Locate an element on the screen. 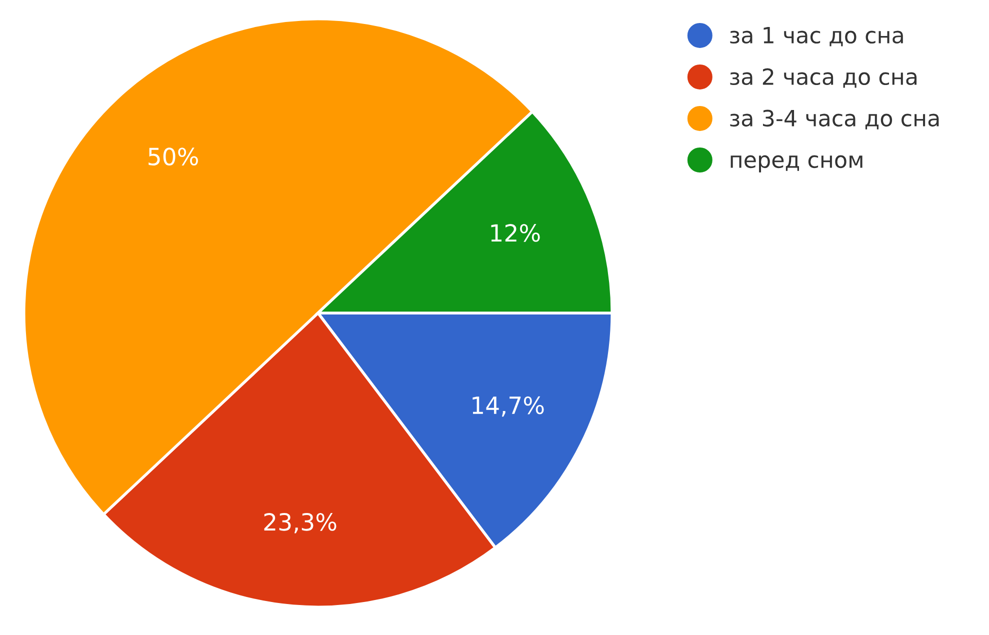  data-label: 50% is located at coordinates (173, 157).